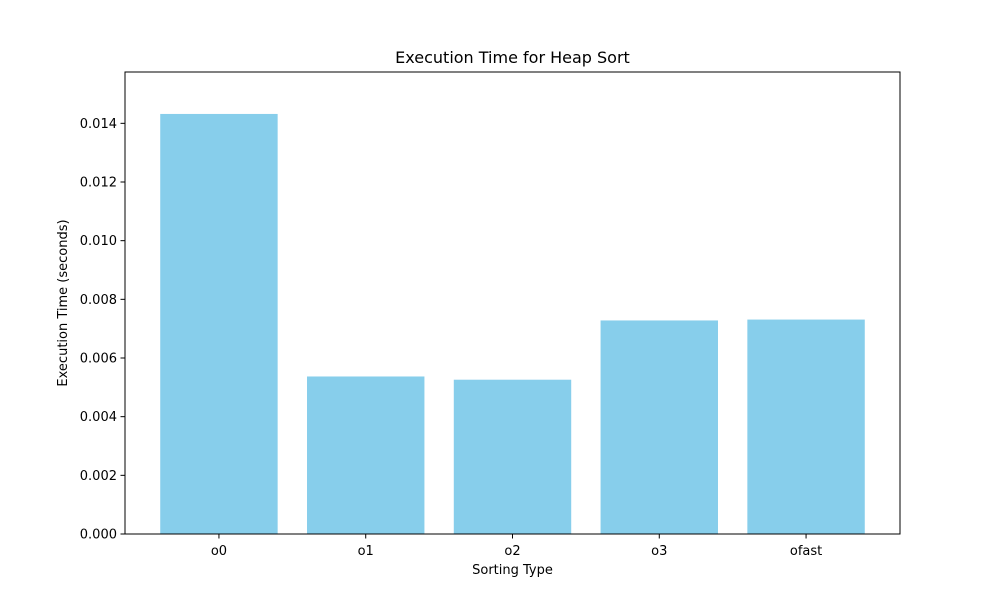 This screenshot has height=600, width=1000. I want to click on y-tick-label: 0.014, so click(98, 124).